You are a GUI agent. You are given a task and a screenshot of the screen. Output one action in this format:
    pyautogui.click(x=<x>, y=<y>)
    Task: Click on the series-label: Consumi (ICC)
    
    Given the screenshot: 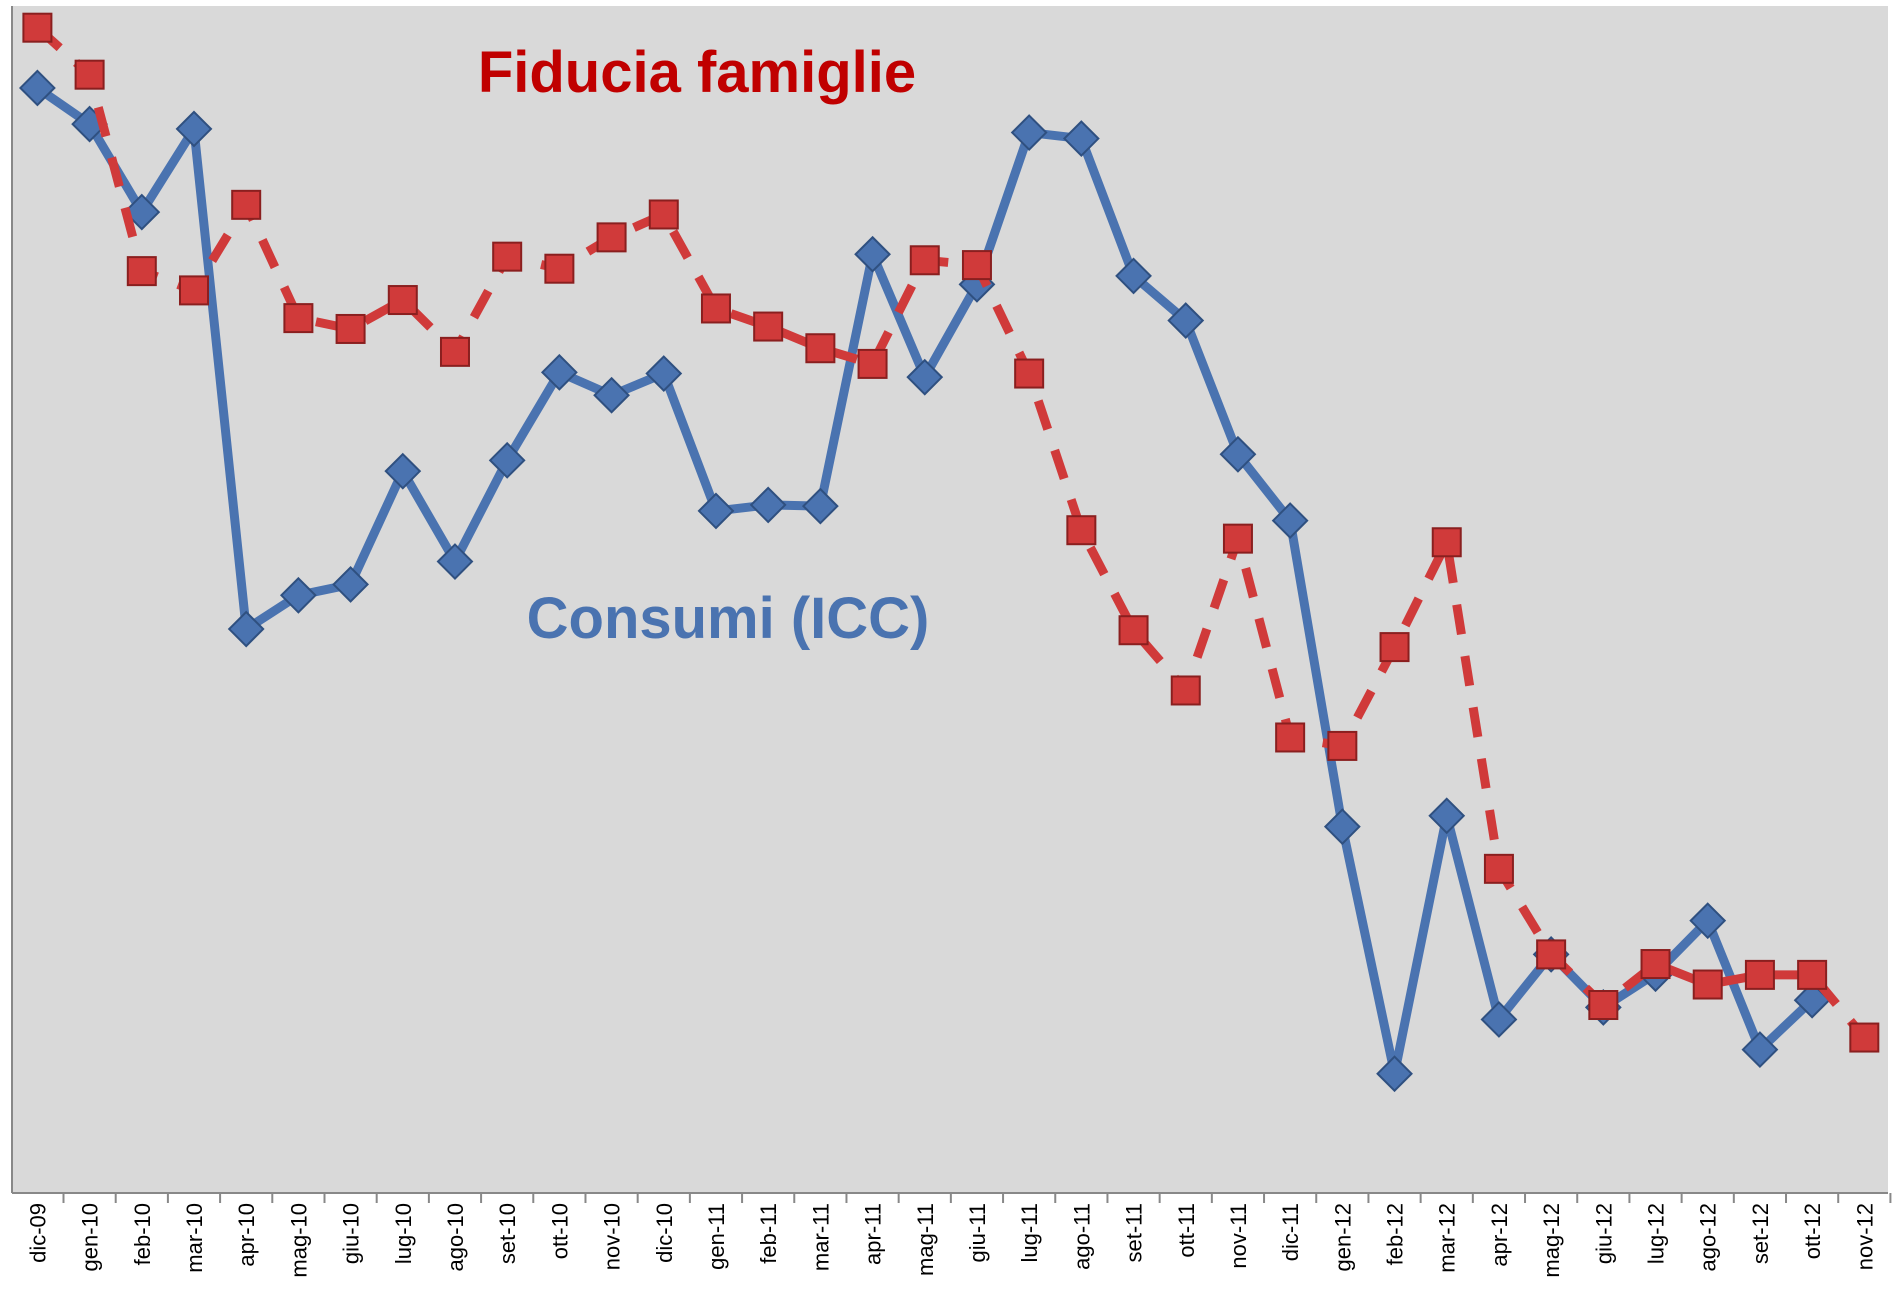 What is the action you would take?
    pyautogui.click(x=728, y=618)
    